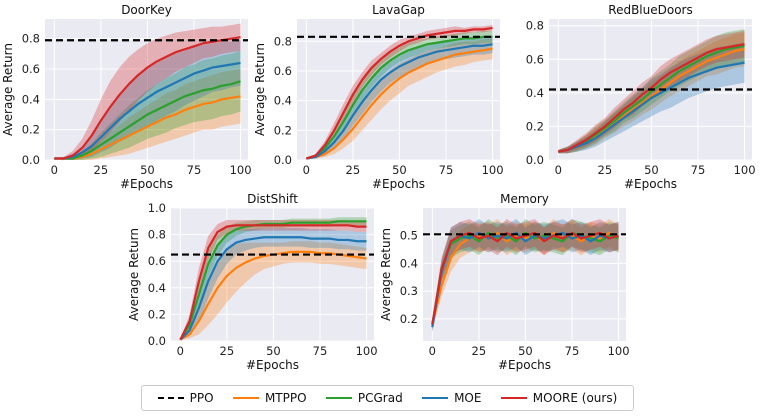 This screenshot has height=417, width=761. I want to click on band-pcgrad, so click(147, 105).